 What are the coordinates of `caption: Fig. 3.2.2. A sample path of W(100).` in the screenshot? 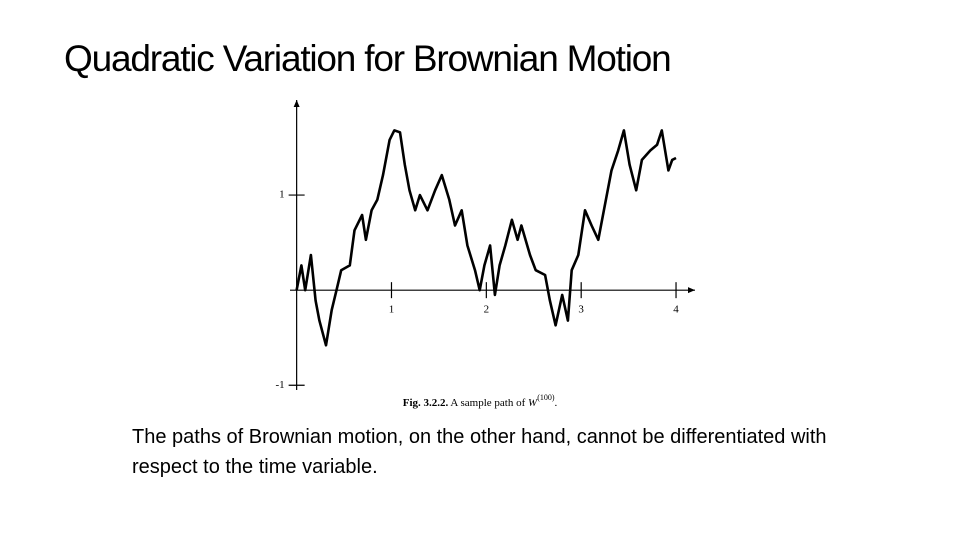 It's located at (480, 401).